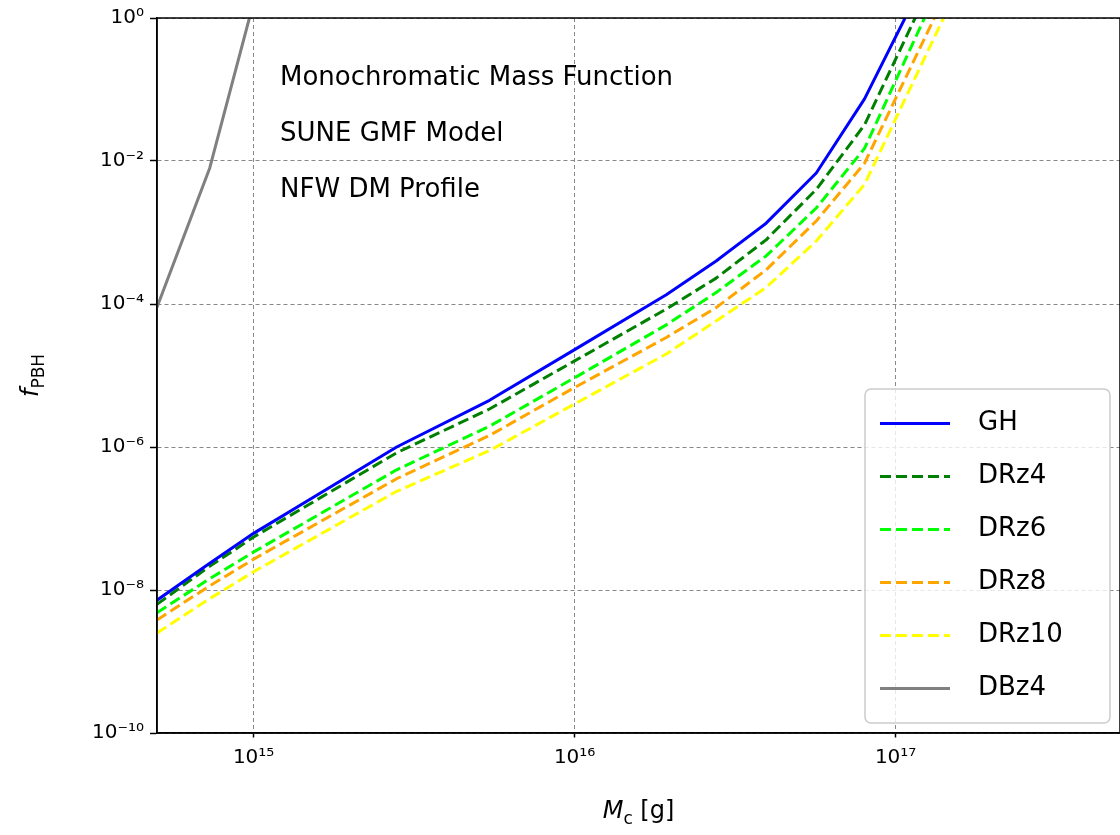 This screenshot has width=1120, height=835. Describe the element at coordinates (121, 445) in the screenshot. I see `y-tick-label: 10⁻⁶` at that location.